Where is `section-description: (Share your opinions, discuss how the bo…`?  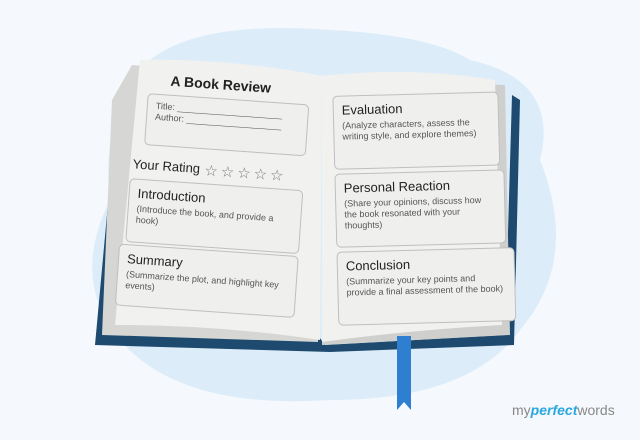
section-description: (Share your opinions, discuss how the bo… is located at coordinates (413, 212).